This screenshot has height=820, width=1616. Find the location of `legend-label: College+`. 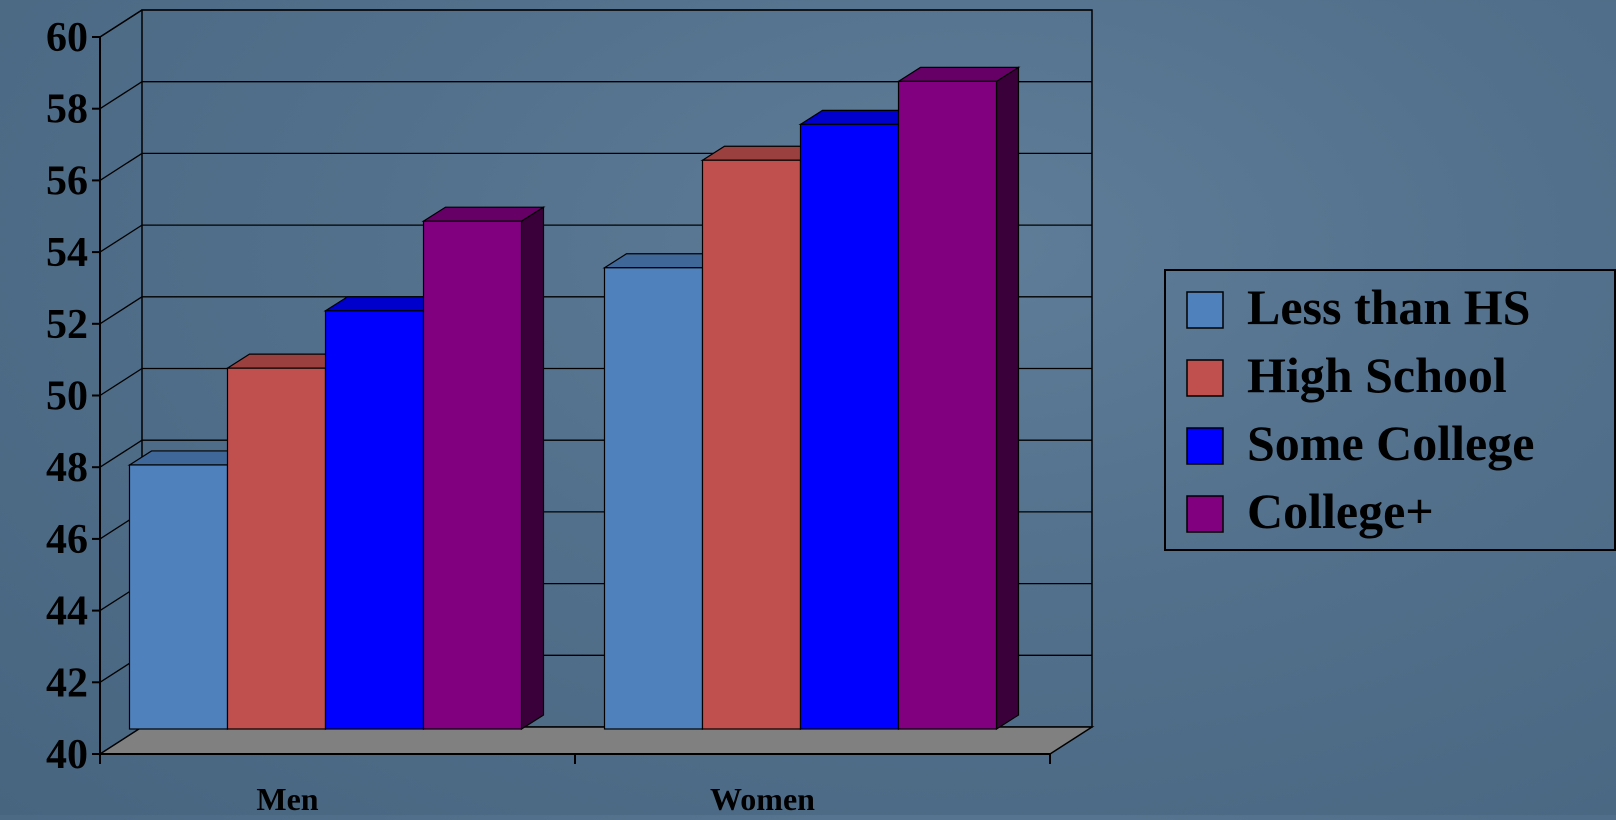

legend-label: College+ is located at coordinates (1340, 511).